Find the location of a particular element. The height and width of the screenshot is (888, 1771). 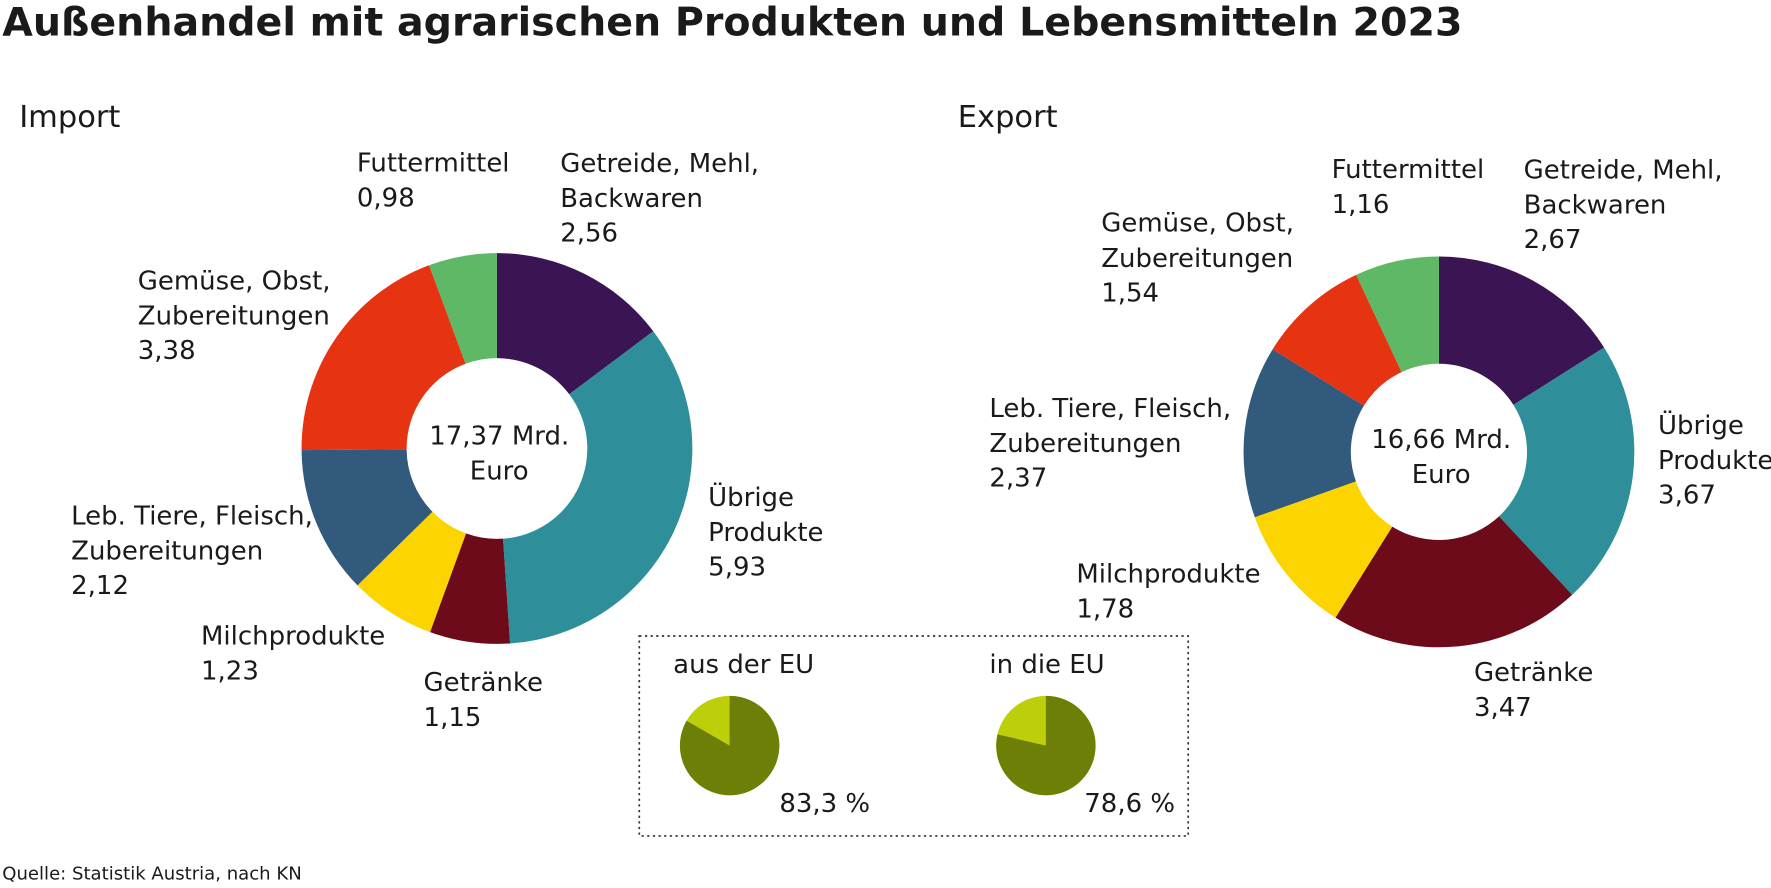

value-label: 1,16 is located at coordinates (1361, 205).